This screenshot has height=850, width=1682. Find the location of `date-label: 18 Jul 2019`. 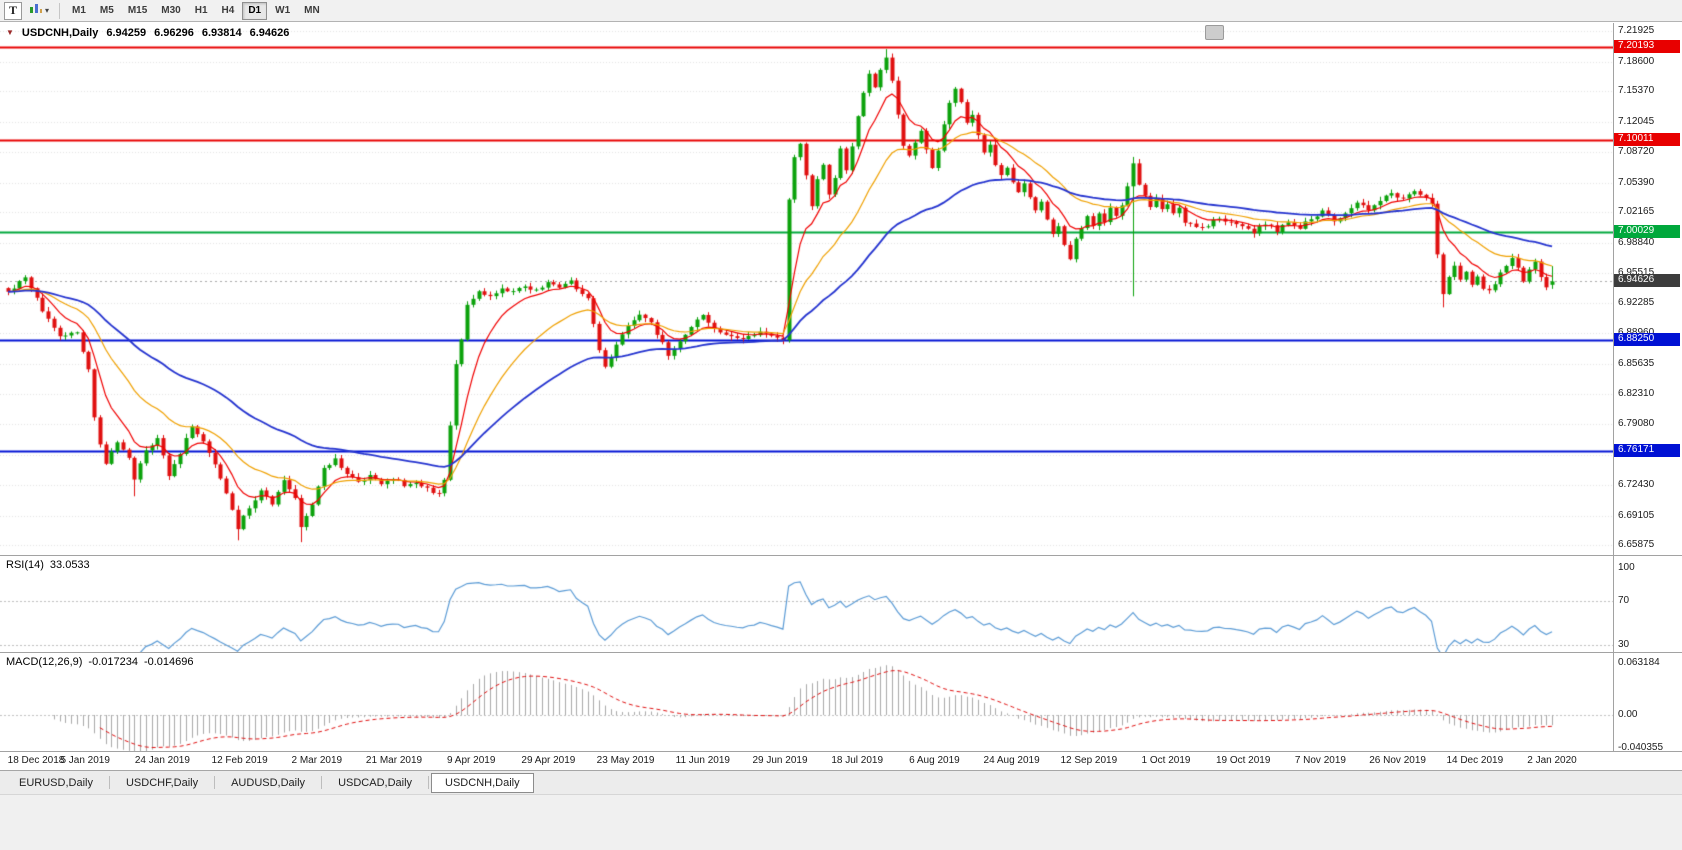

date-label: 18 Jul 2019 is located at coordinates (857, 760).